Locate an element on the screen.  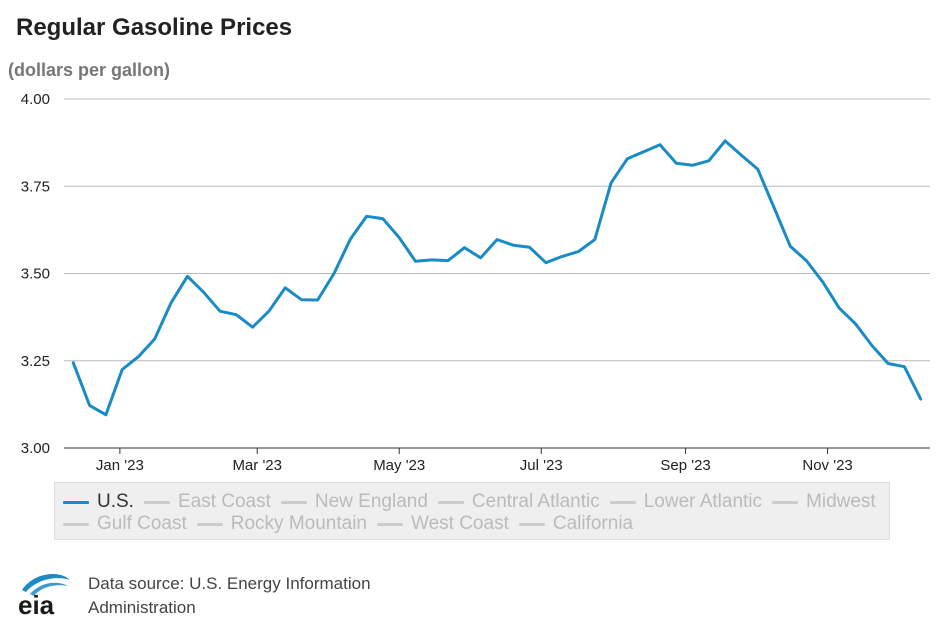
legend-item-new-england: New England is located at coordinates (354, 502).